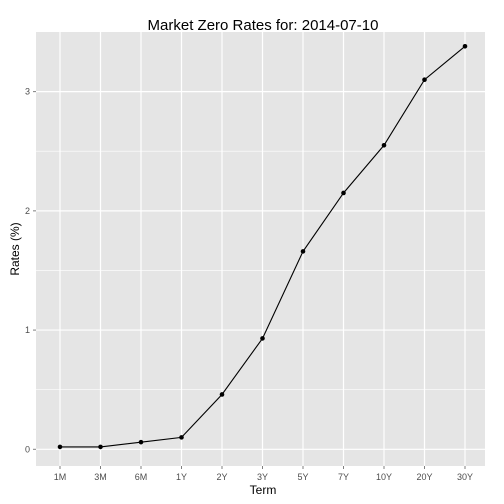  I want to click on data-point-10y, so click(384, 145).